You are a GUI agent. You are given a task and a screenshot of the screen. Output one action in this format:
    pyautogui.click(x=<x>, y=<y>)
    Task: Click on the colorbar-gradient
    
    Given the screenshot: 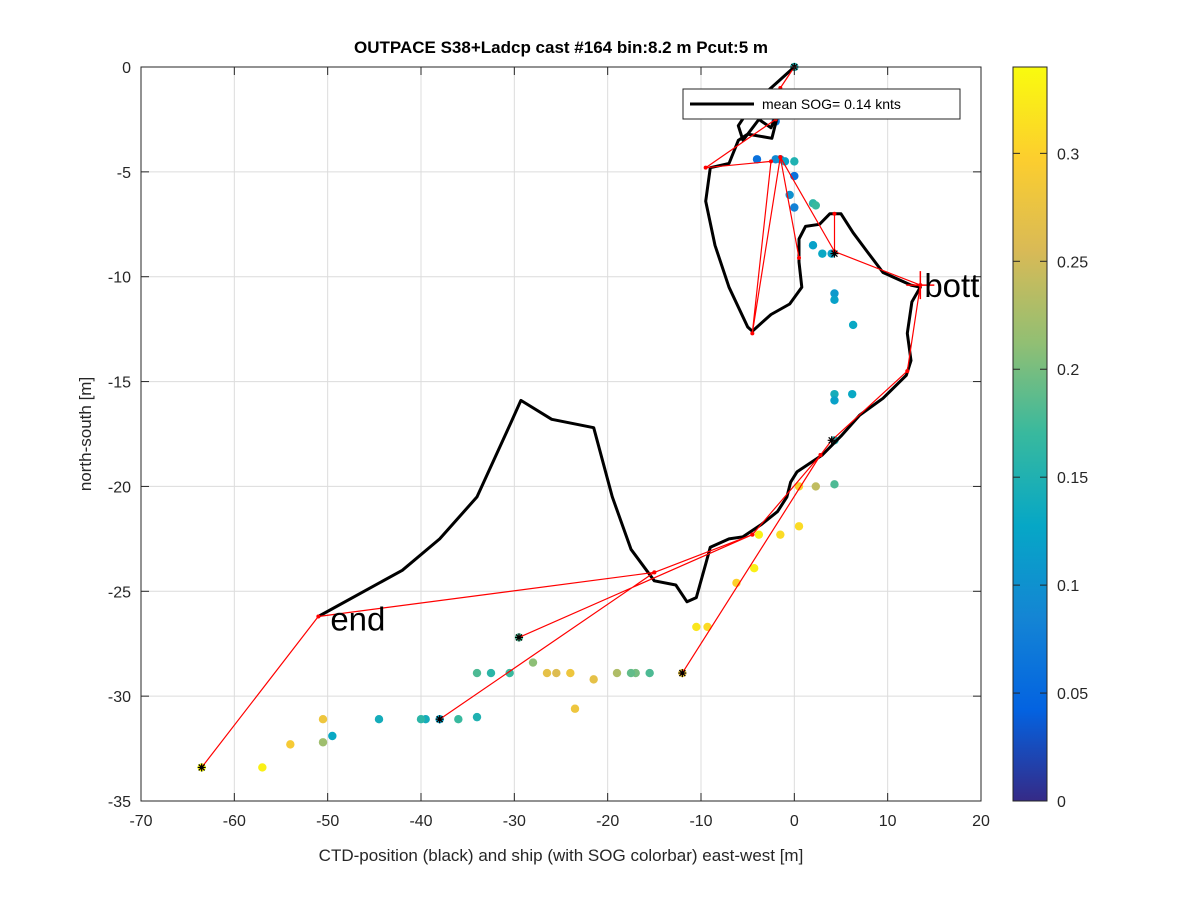 What is the action you would take?
    pyautogui.click(x=1030, y=434)
    